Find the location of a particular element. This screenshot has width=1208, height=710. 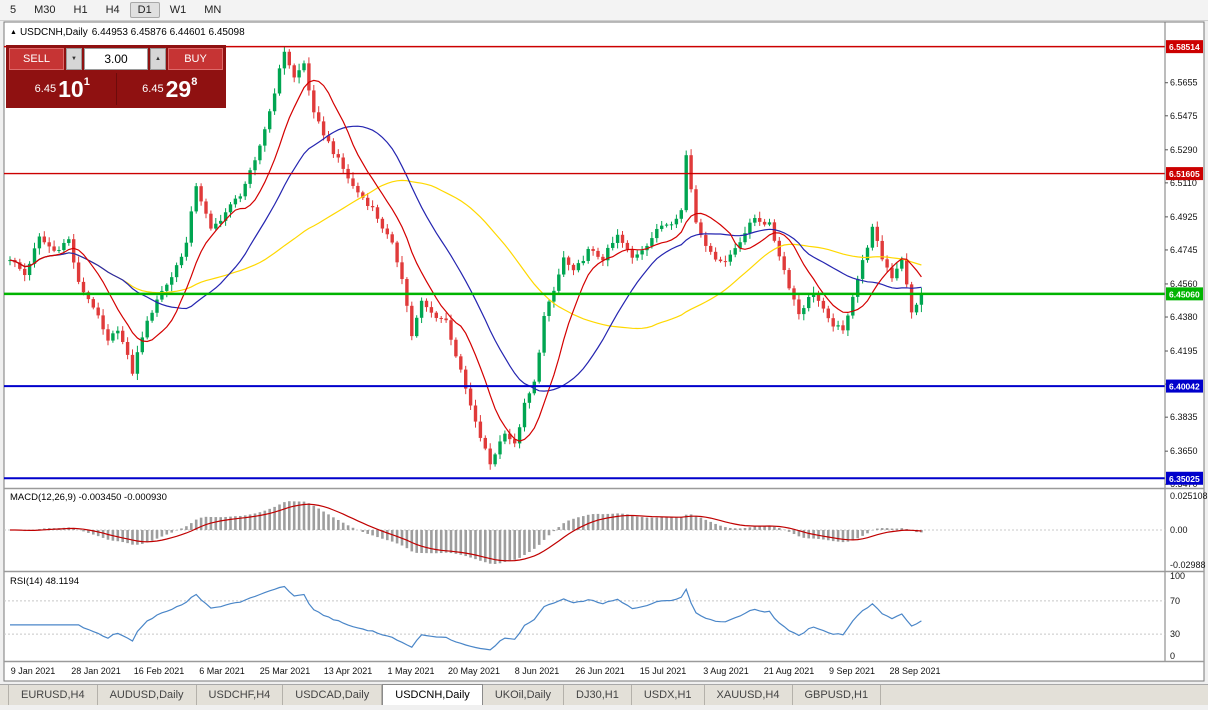

volume-increase-button: ▲ is located at coordinates (158, 59).